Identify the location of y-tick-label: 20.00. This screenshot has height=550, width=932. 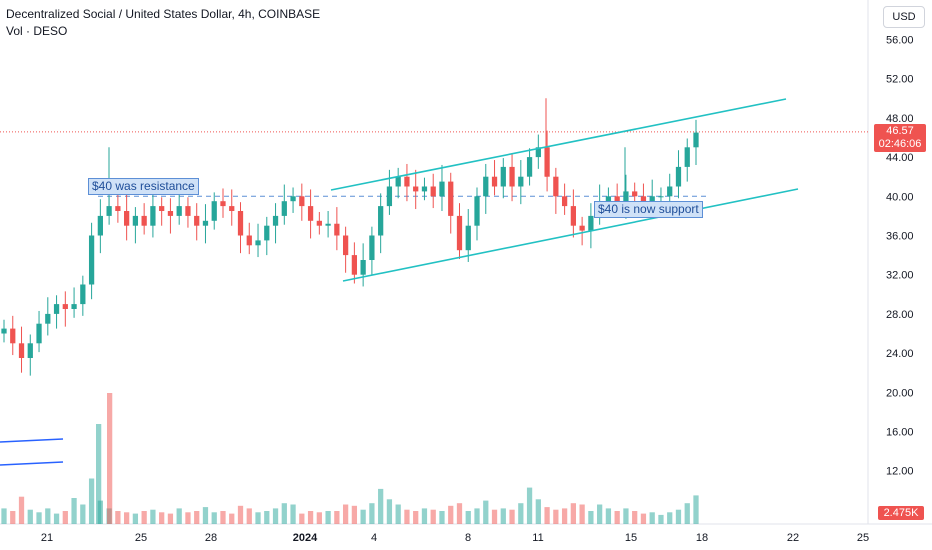
(900, 393).